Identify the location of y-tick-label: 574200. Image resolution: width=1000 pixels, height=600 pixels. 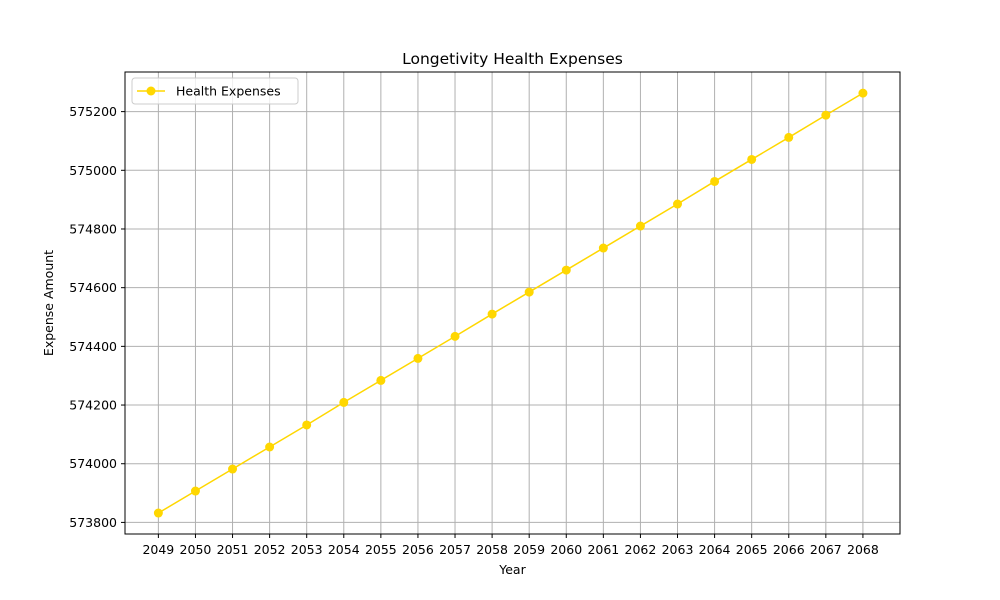
(93, 405).